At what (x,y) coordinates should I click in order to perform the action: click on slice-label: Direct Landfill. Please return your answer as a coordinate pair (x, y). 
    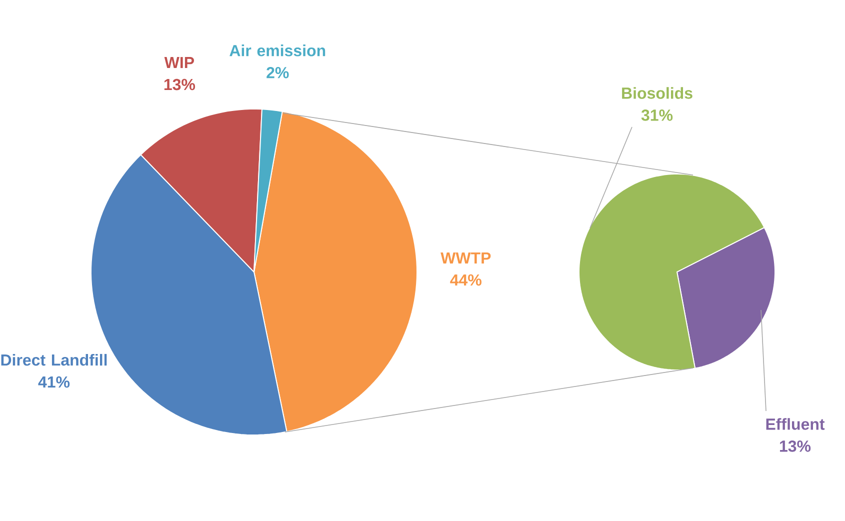
    Looking at the image, I should click on (54, 360).